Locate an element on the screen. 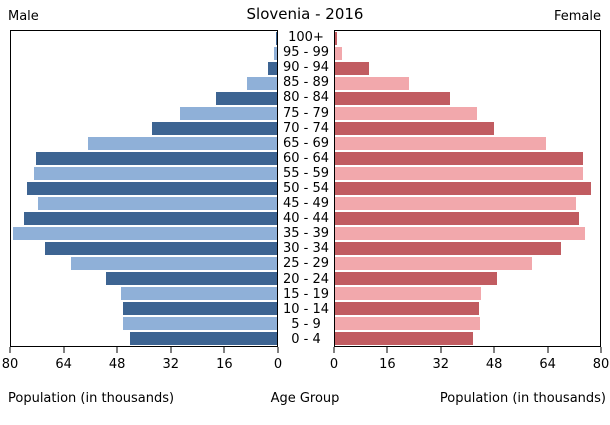 Image resolution: width=610 pixels, height=425 pixels. female-axis-tick-labels: 0 16 32 48 64 80 is located at coordinates (469, 365).